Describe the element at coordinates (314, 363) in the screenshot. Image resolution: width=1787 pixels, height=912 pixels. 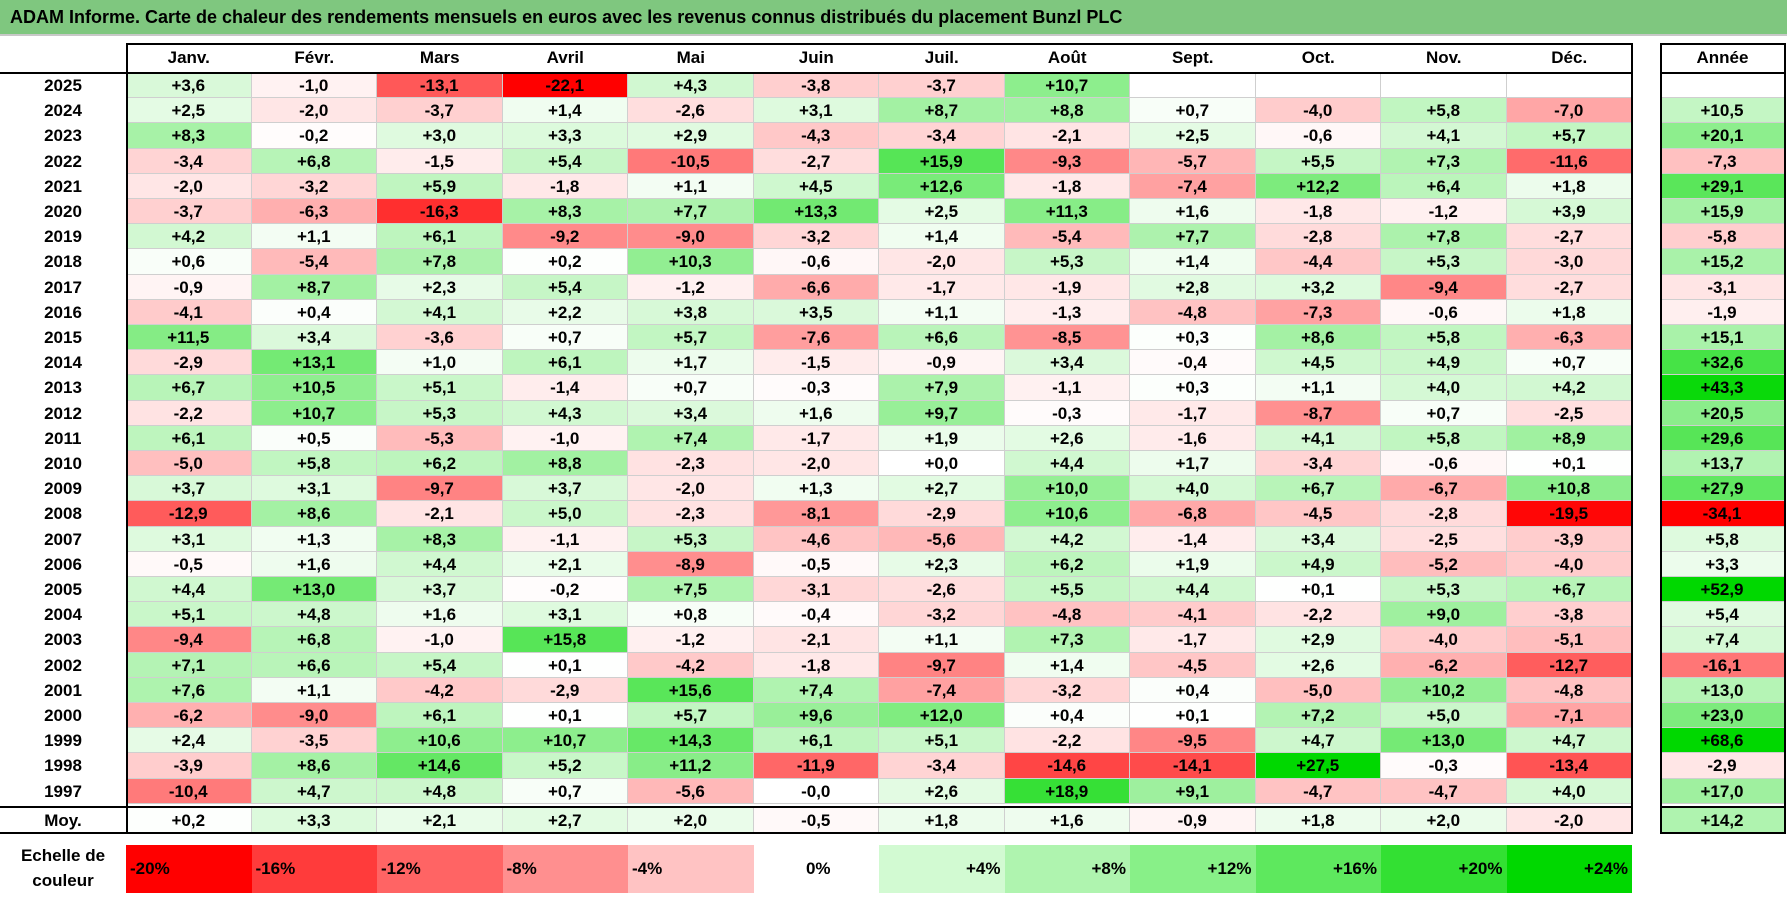
I see `heatmap-cell: +13,1` at that location.